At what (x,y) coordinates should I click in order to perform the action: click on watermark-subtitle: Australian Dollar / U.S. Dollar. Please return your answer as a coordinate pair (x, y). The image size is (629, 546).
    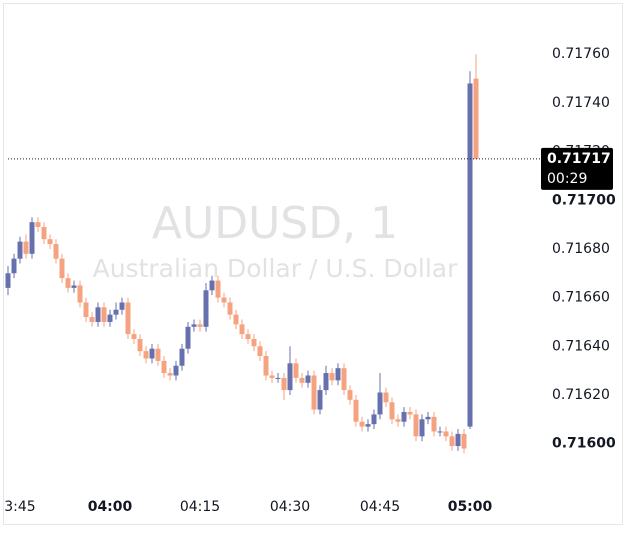
    Looking at the image, I should click on (275, 268).